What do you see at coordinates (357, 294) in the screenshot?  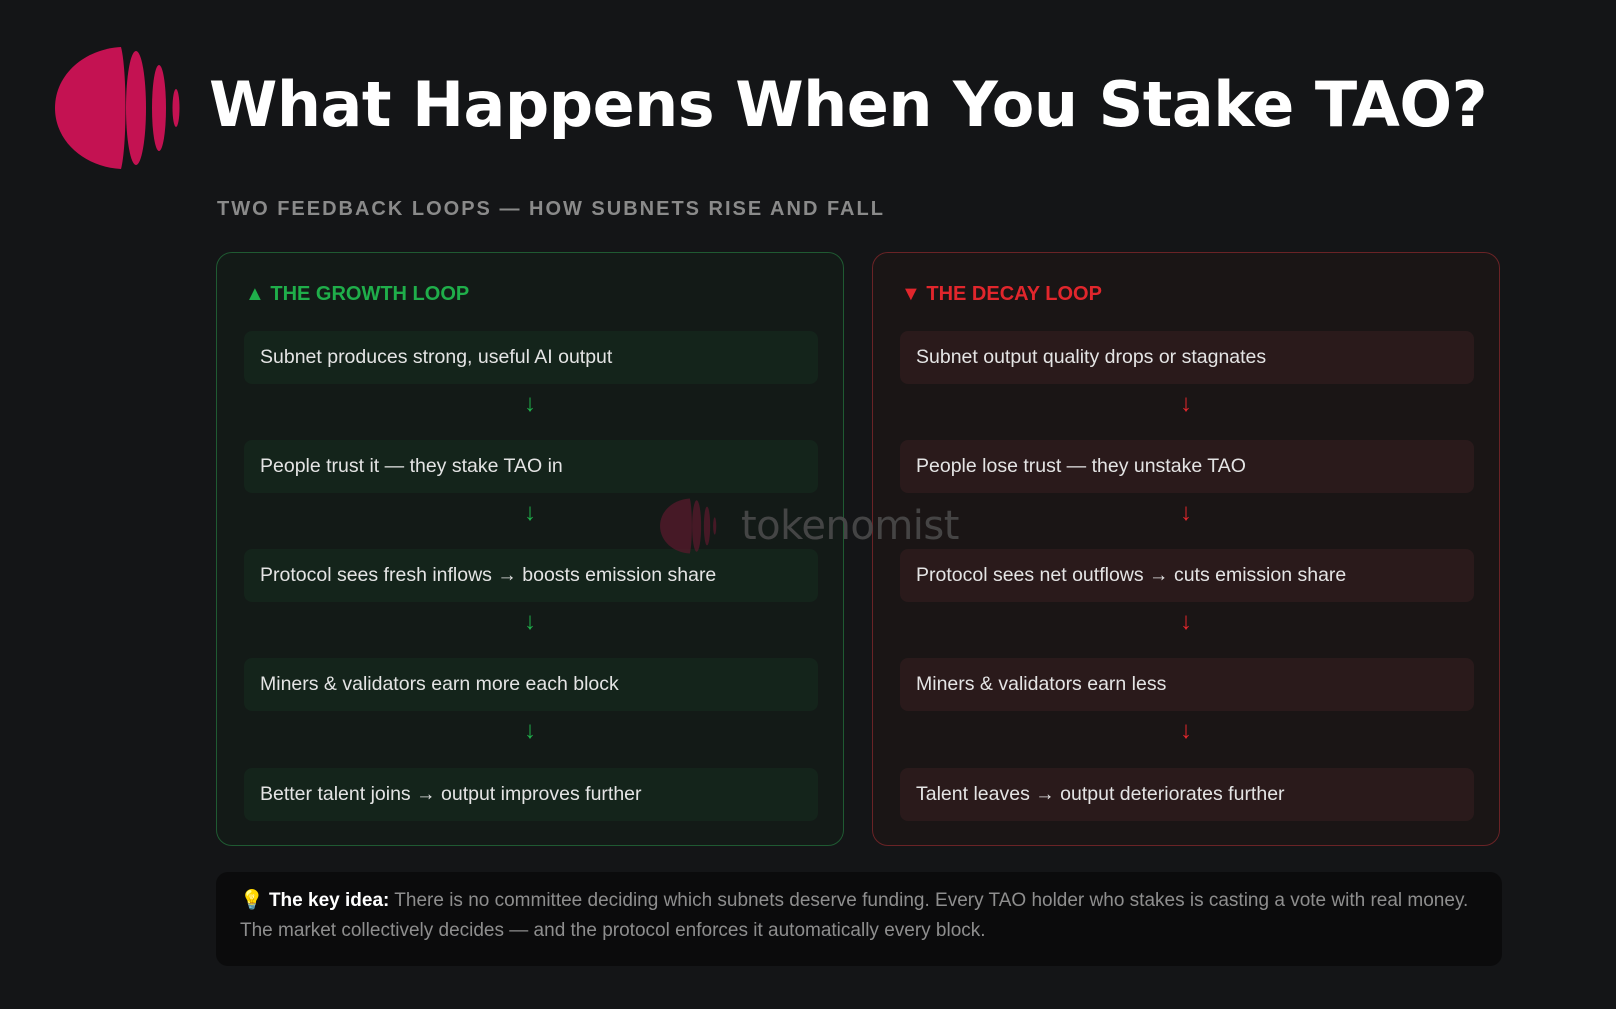 I see `growth-loop-title: ▲ THE GROWTH LOOP` at bounding box center [357, 294].